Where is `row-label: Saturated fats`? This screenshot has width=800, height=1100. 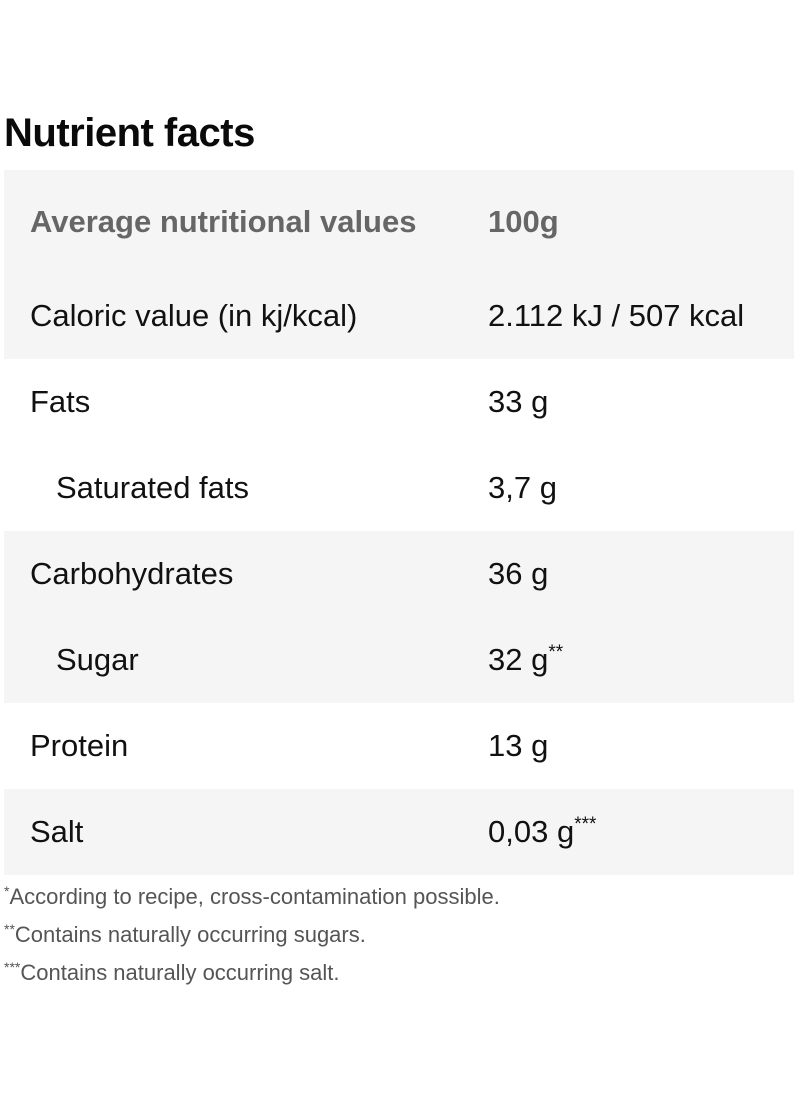
row-label: Saturated fats is located at coordinates (153, 487).